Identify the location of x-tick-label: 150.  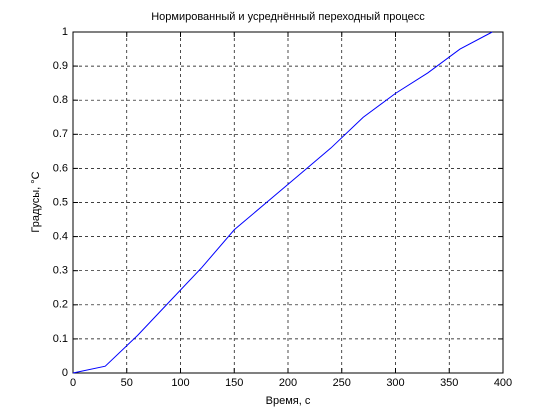
(234, 383).